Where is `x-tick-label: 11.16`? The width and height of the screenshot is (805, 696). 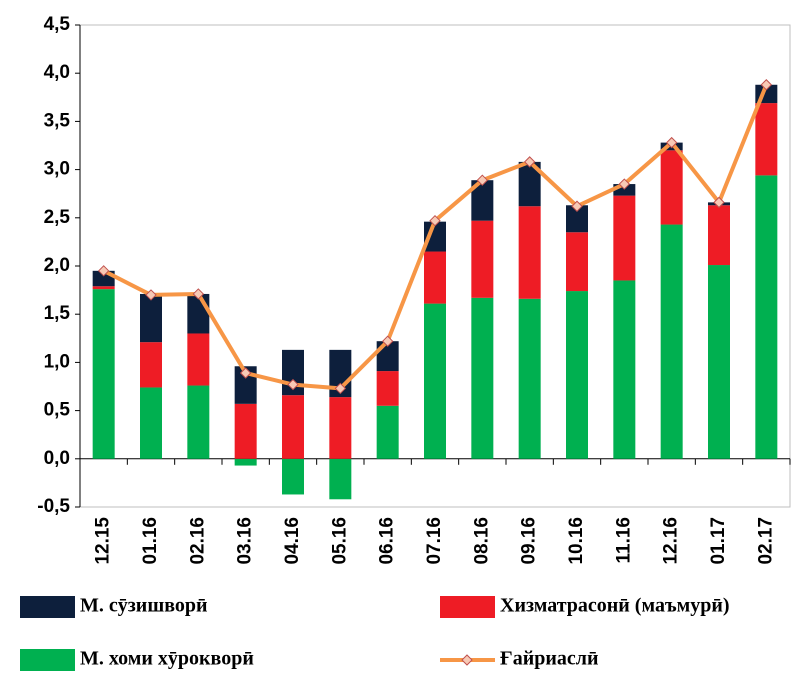
x-tick-label: 11.16 is located at coordinates (623, 540).